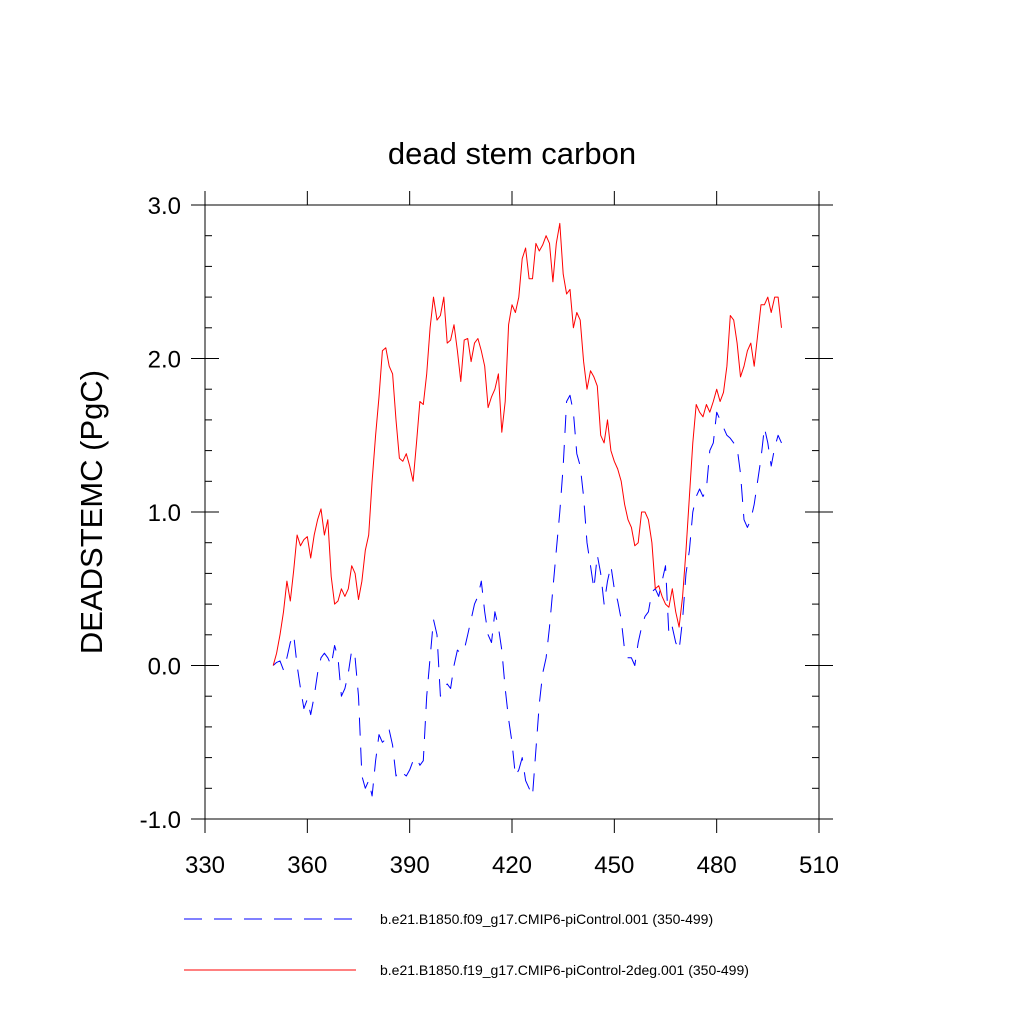 The image size is (1024, 1024). Describe the element at coordinates (614, 865) in the screenshot. I see `x-tick-label: 450` at that location.